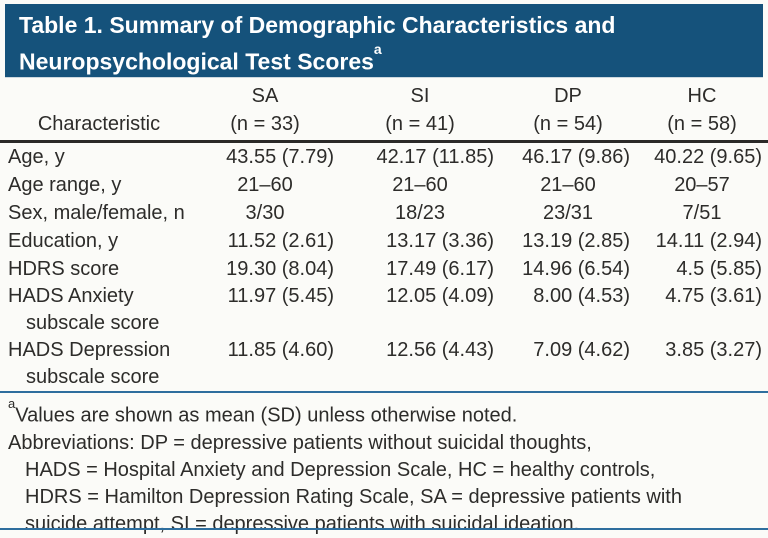 The image size is (768, 538). Describe the element at coordinates (64, 269) in the screenshot. I see `row-label: HDRS score` at that location.